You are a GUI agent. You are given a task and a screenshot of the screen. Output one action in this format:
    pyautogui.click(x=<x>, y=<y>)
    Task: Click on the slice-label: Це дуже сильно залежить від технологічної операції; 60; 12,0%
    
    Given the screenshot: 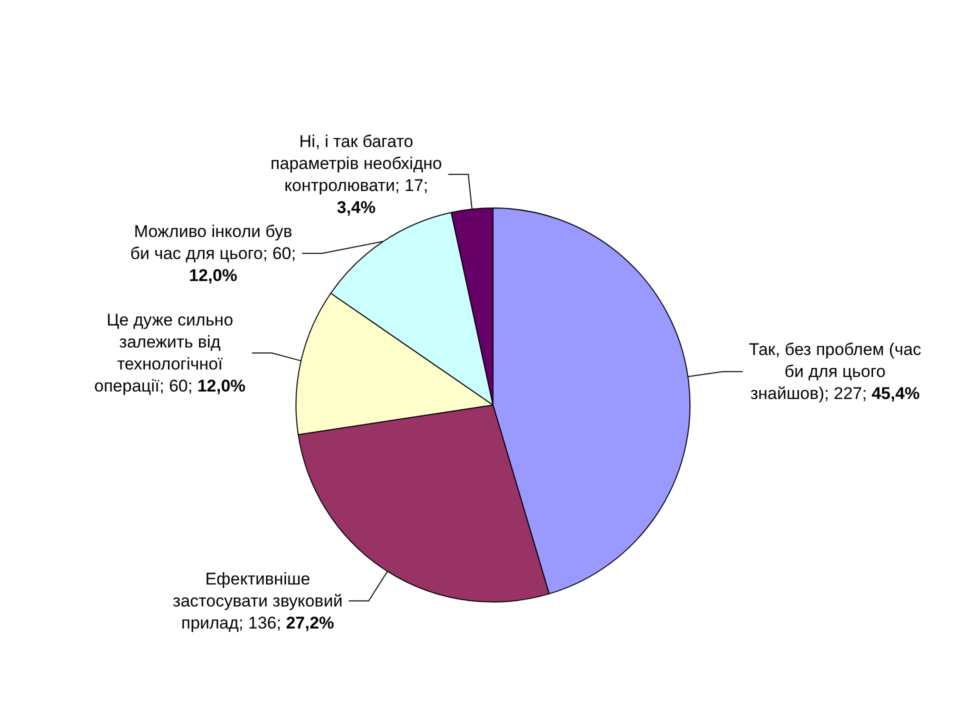 What is the action you would take?
    pyautogui.click(x=170, y=353)
    